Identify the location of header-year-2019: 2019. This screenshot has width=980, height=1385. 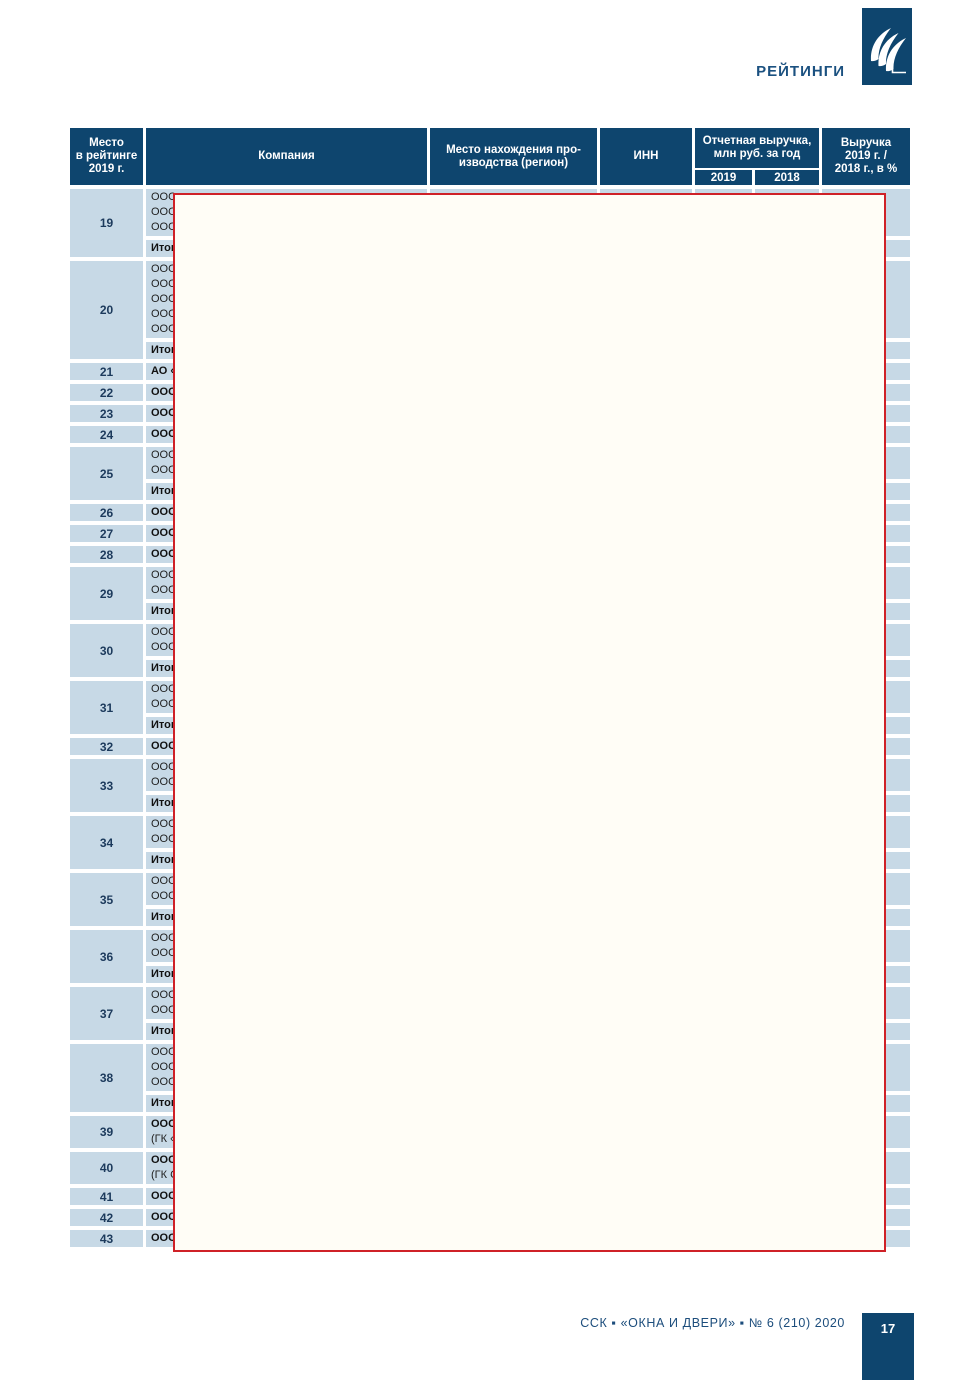
(723, 177).